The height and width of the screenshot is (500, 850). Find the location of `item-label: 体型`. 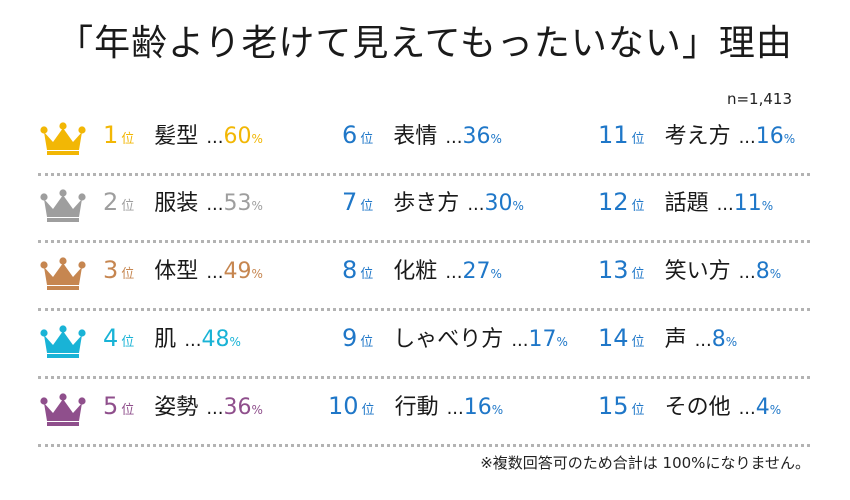

item-label: 体型 is located at coordinates (176, 271).